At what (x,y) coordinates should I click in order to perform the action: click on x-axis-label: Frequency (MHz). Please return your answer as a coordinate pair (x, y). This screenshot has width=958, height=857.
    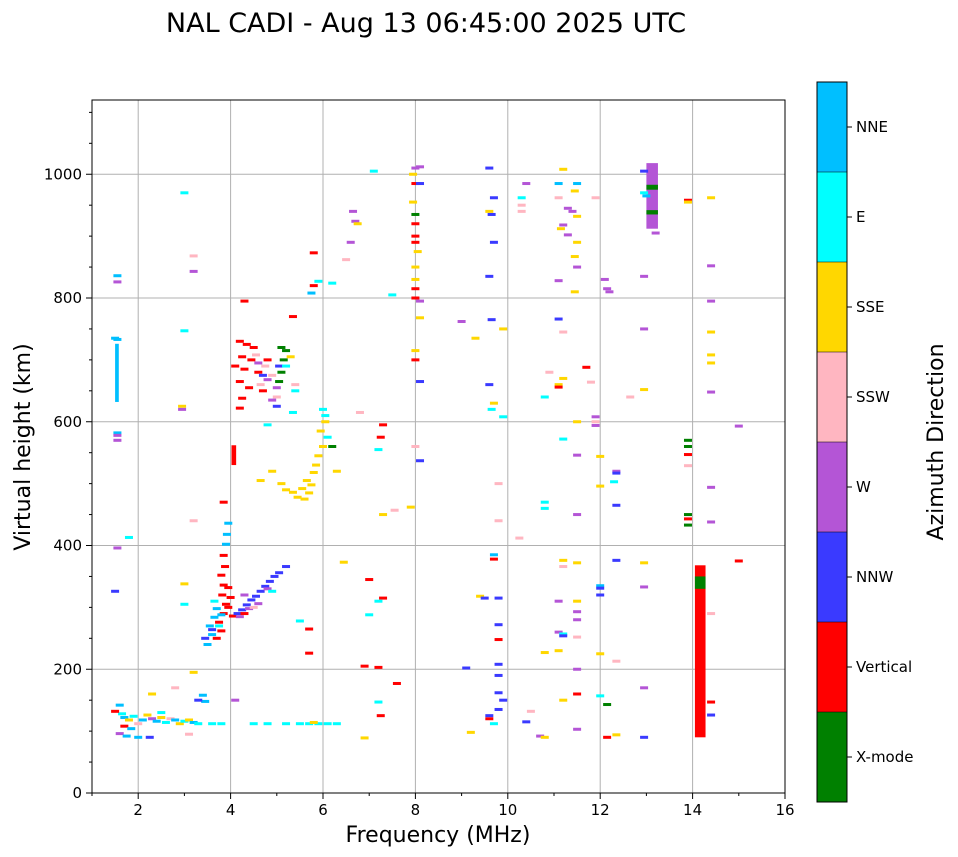
    Looking at the image, I should click on (438, 835).